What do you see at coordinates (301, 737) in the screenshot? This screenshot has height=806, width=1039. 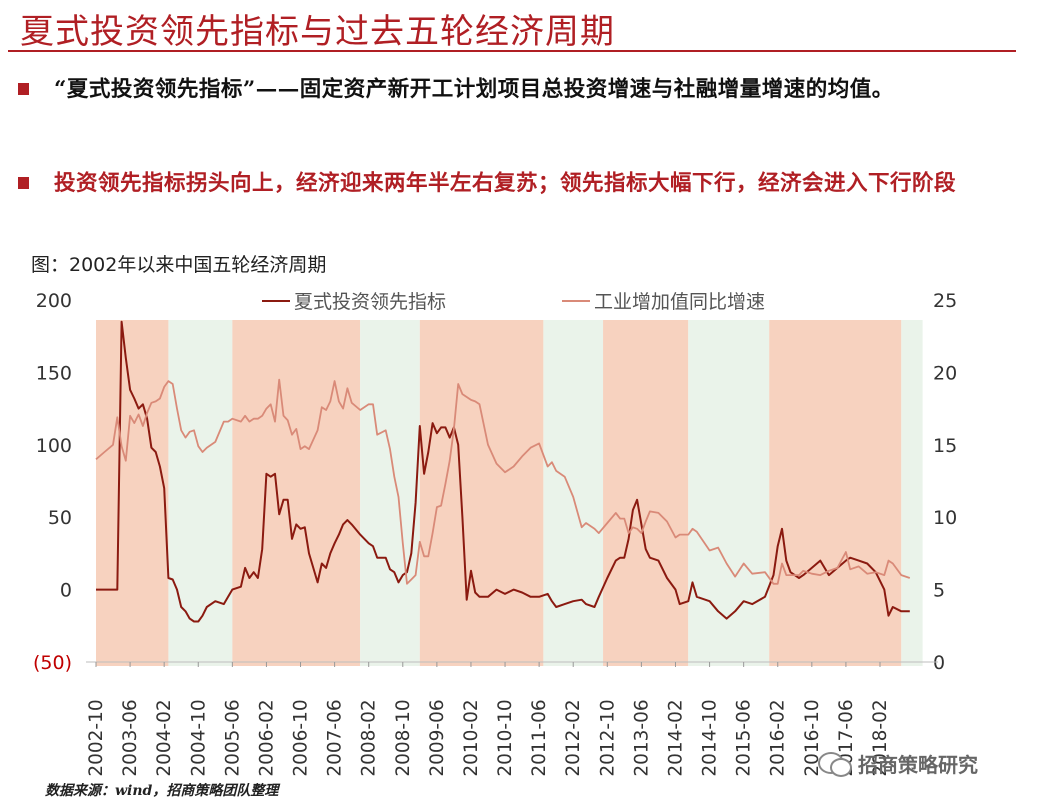 I see `x-axis-tick-label: 2006-10` at bounding box center [301, 737].